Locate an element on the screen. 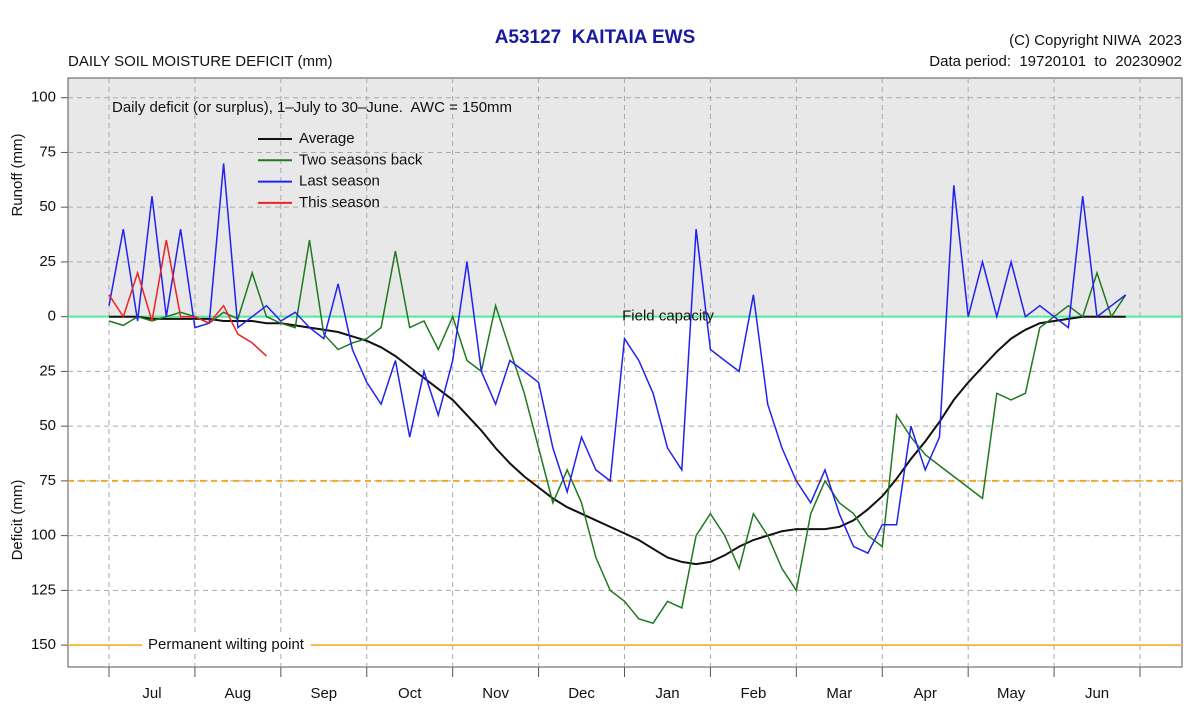 The image size is (1200, 712). x-tick-label: Jan is located at coordinates (667, 693).